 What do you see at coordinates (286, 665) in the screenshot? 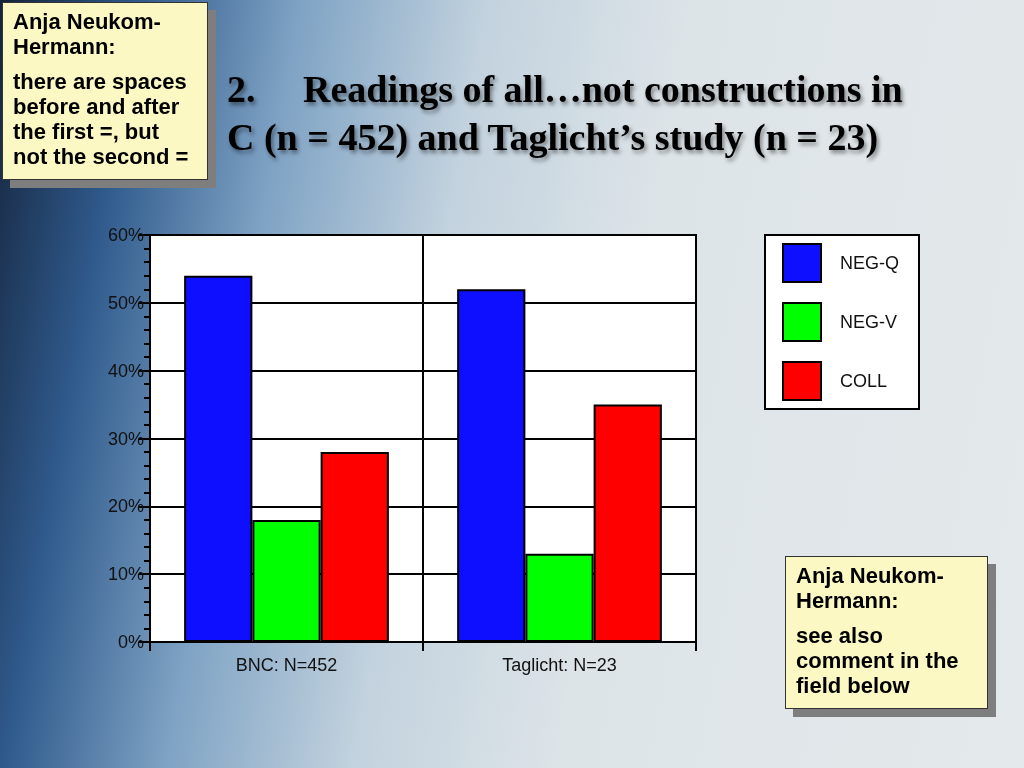
I see `x-tick-label: BNC: N=452` at bounding box center [286, 665].